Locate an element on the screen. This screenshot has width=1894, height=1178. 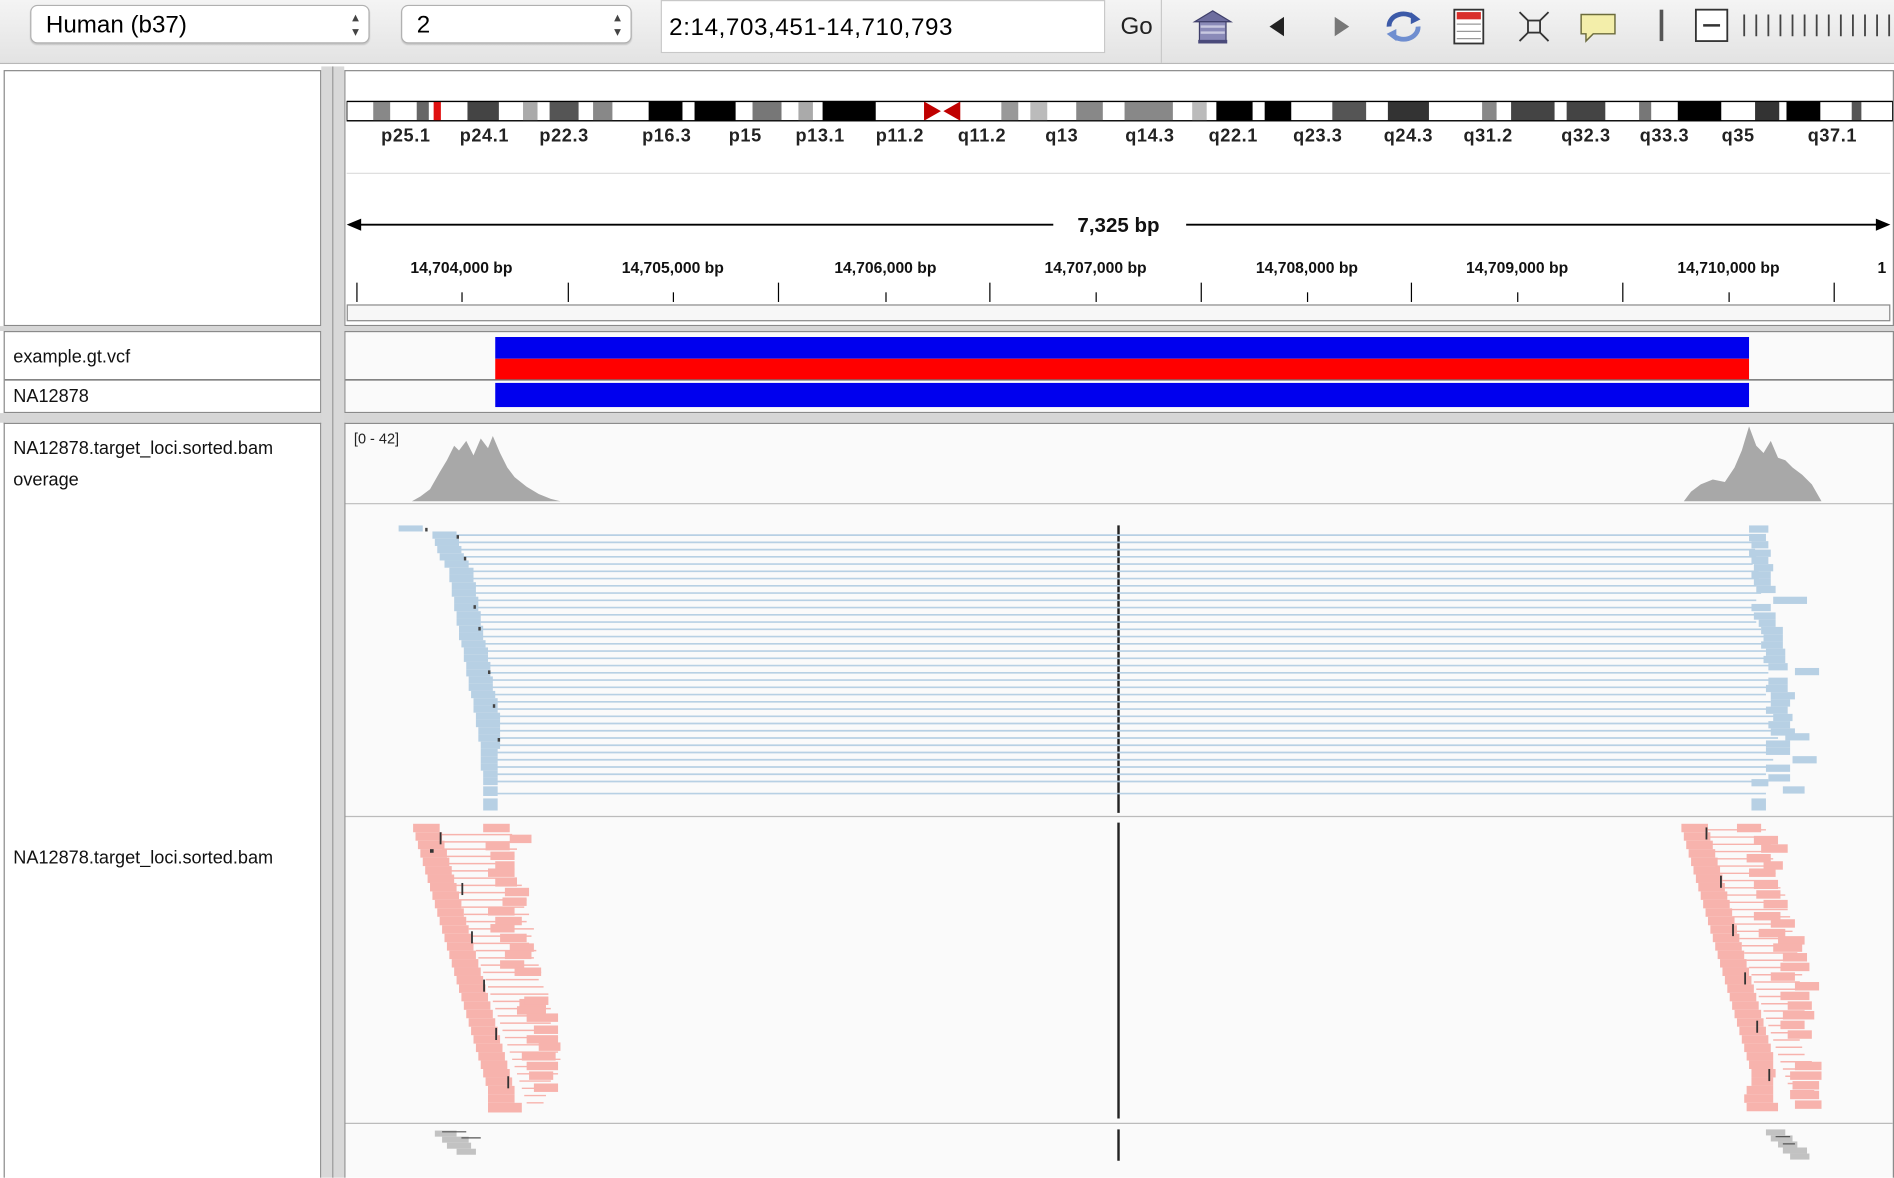
resize-icon is located at coordinates (1533, 26).